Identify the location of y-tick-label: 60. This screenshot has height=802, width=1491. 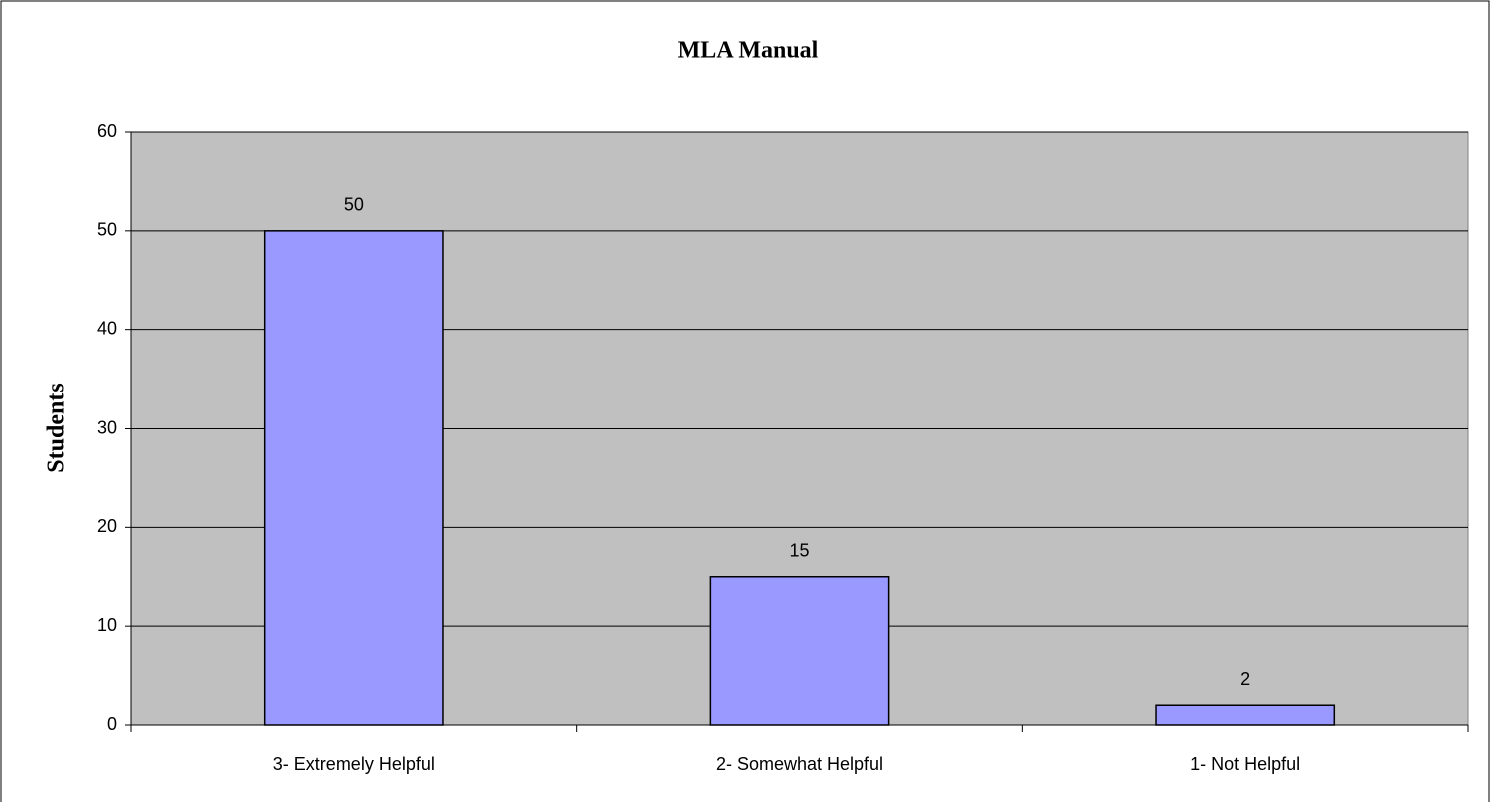
(107, 131).